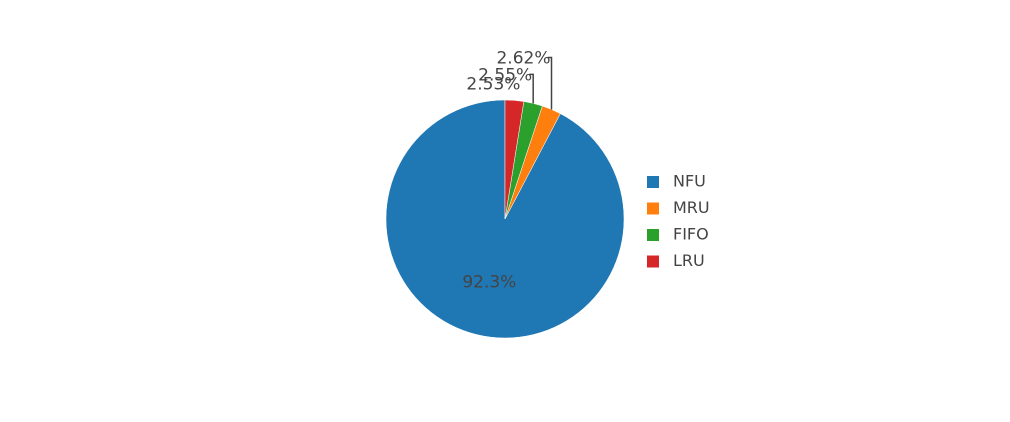 The height and width of the screenshot is (422, 1010). Describe the element at coordinates (653, 208) in the screenshot. I see `legend-swatch-mru` at that location.